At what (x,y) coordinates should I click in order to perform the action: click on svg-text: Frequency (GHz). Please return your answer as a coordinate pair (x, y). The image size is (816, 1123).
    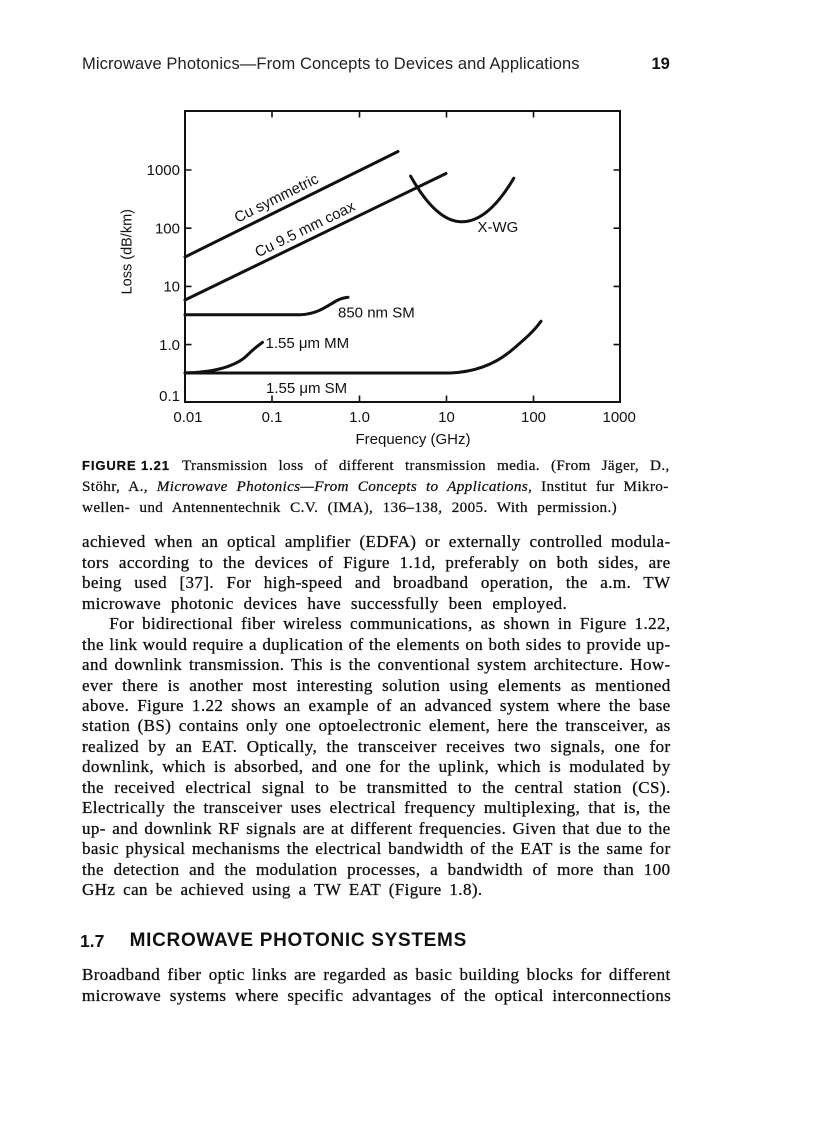
    Looking at the image, I should click on (412, 439).